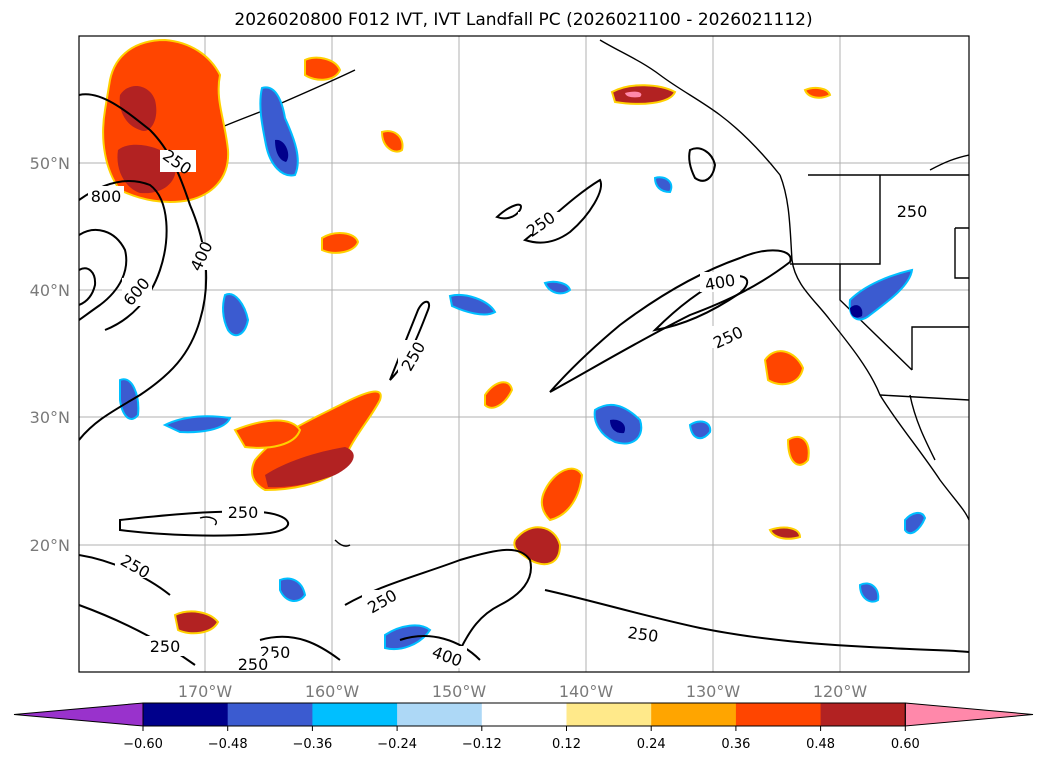 This screenshot has width=1047, height=765. Describe the element at coordinates (586, 691) in the screenshot. I see `lon-label: 140°W` at that location.